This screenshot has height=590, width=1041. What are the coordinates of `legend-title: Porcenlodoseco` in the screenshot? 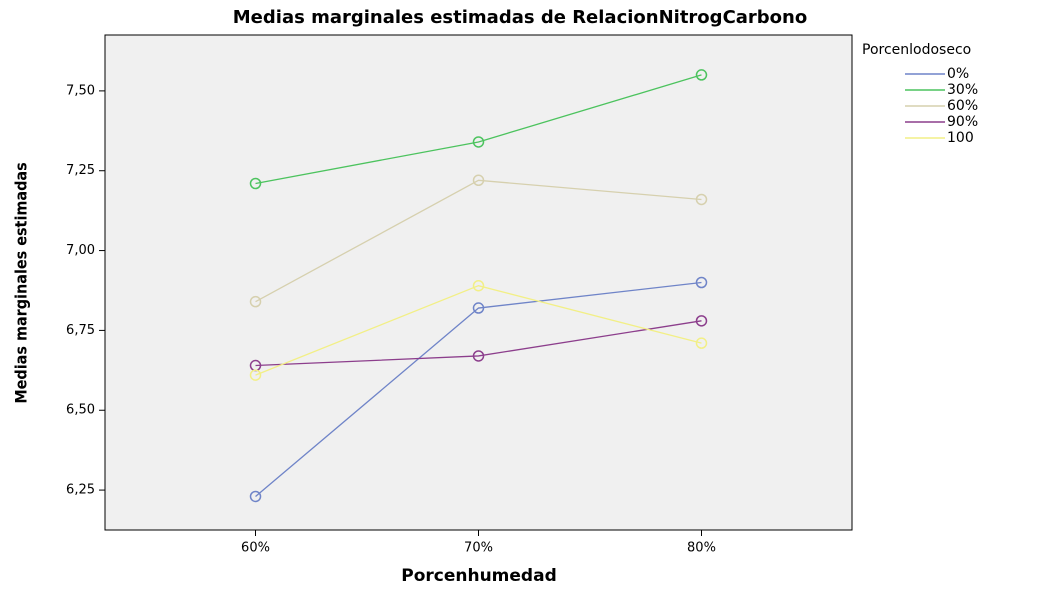 It's located at (916, 50).